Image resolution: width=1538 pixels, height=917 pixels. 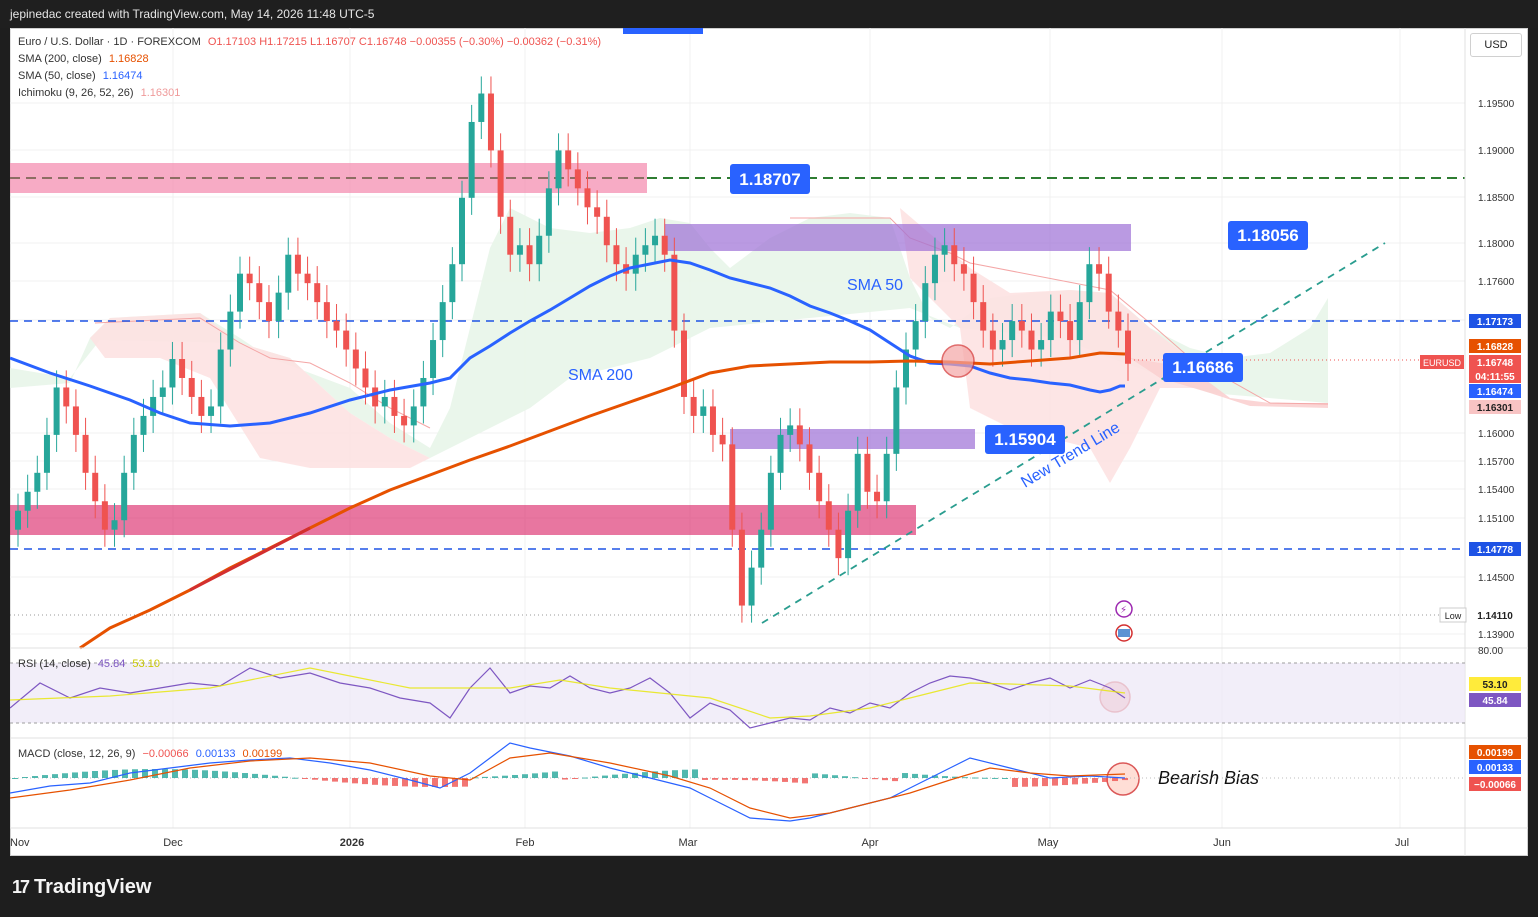 What do you see at coordinates (1495, 346) in the screenshot?
I see `price-badge: 1.16828` at bounding box center [1495, 346].